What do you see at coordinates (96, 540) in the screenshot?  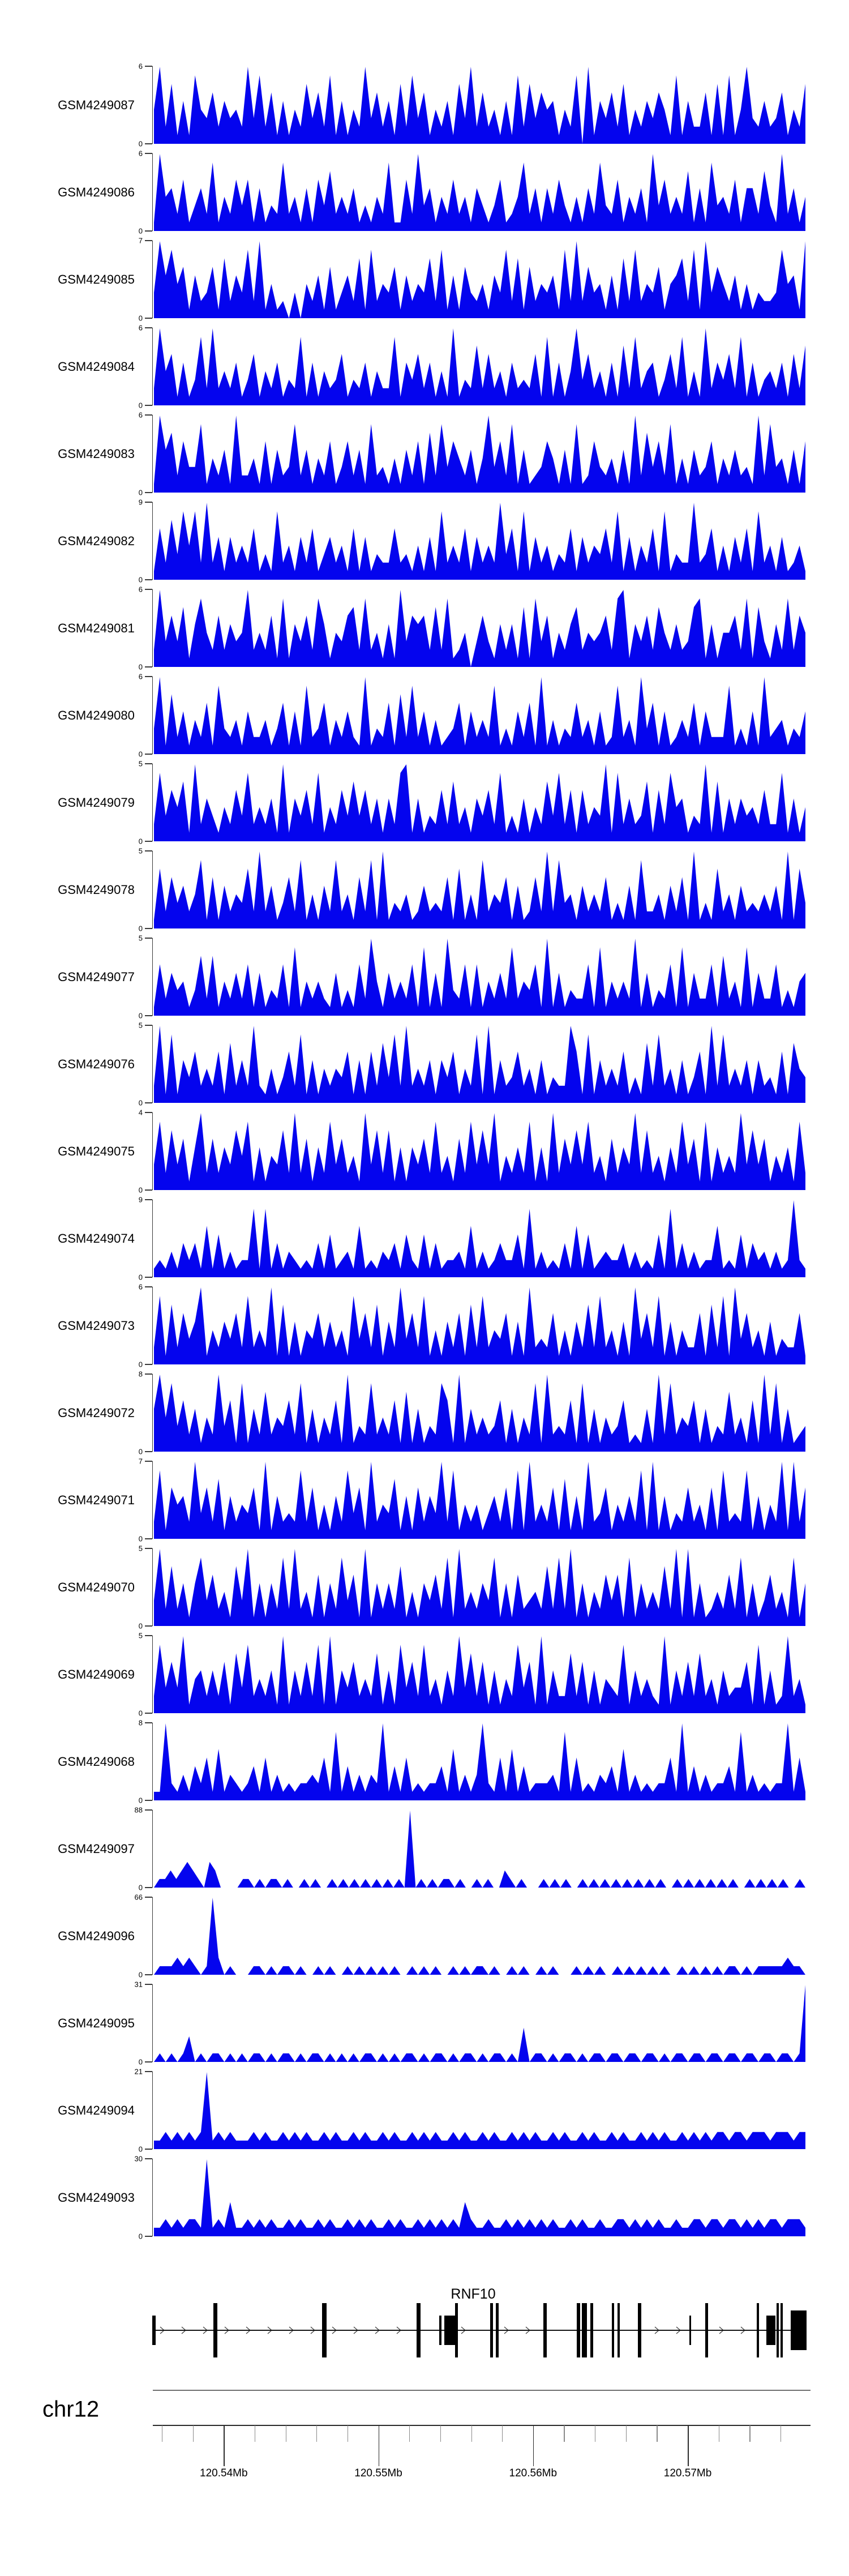 I see `track-label: GSM4249082` at bounding box center [96, 540].